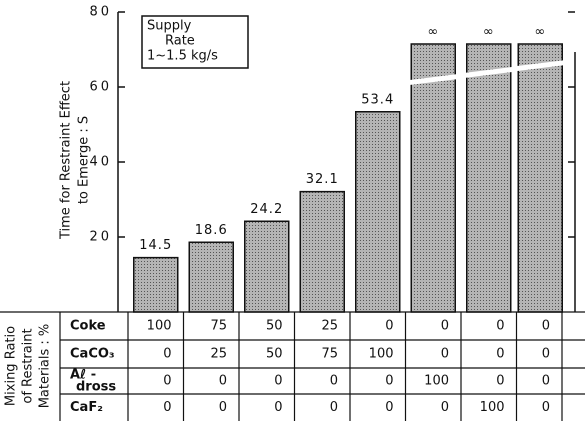 Image resolution: width=585 pixels, height=421 pixels. Describe the element at coordinates (100, 237) in the screenshot. I see `y-tick-label: 20` at that location.